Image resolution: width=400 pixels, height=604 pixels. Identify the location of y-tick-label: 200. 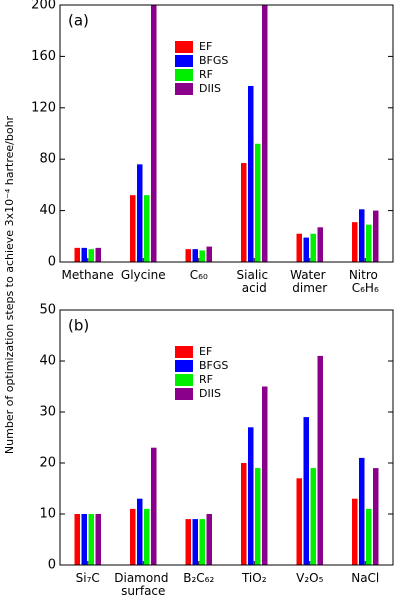
(43, 6).